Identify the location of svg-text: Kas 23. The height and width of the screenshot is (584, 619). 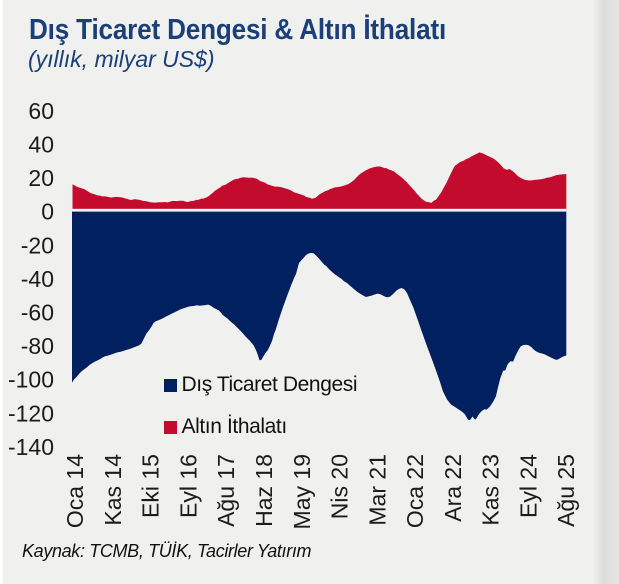
(491, 490).